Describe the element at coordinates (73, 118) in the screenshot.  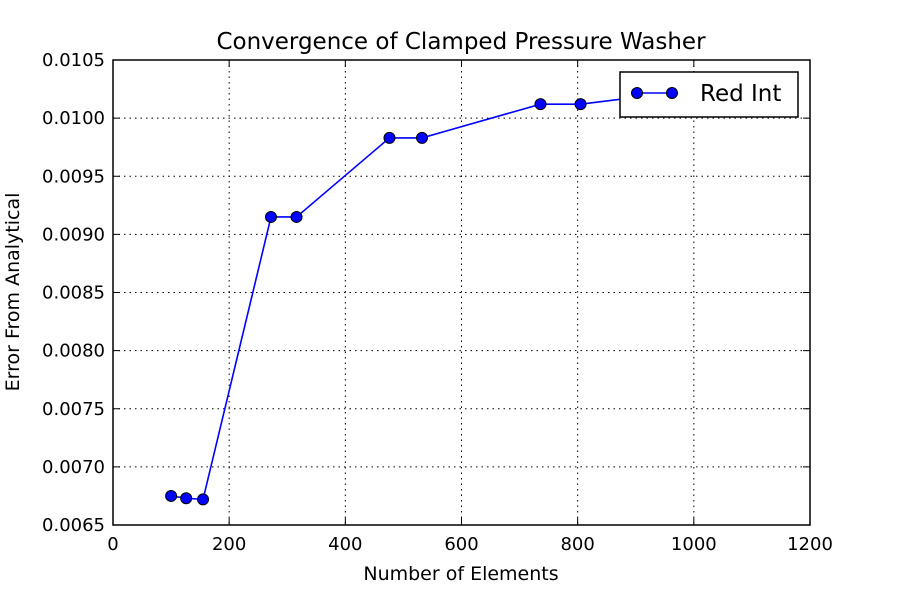
I see `y-tick-label: 0.0100` at that location.